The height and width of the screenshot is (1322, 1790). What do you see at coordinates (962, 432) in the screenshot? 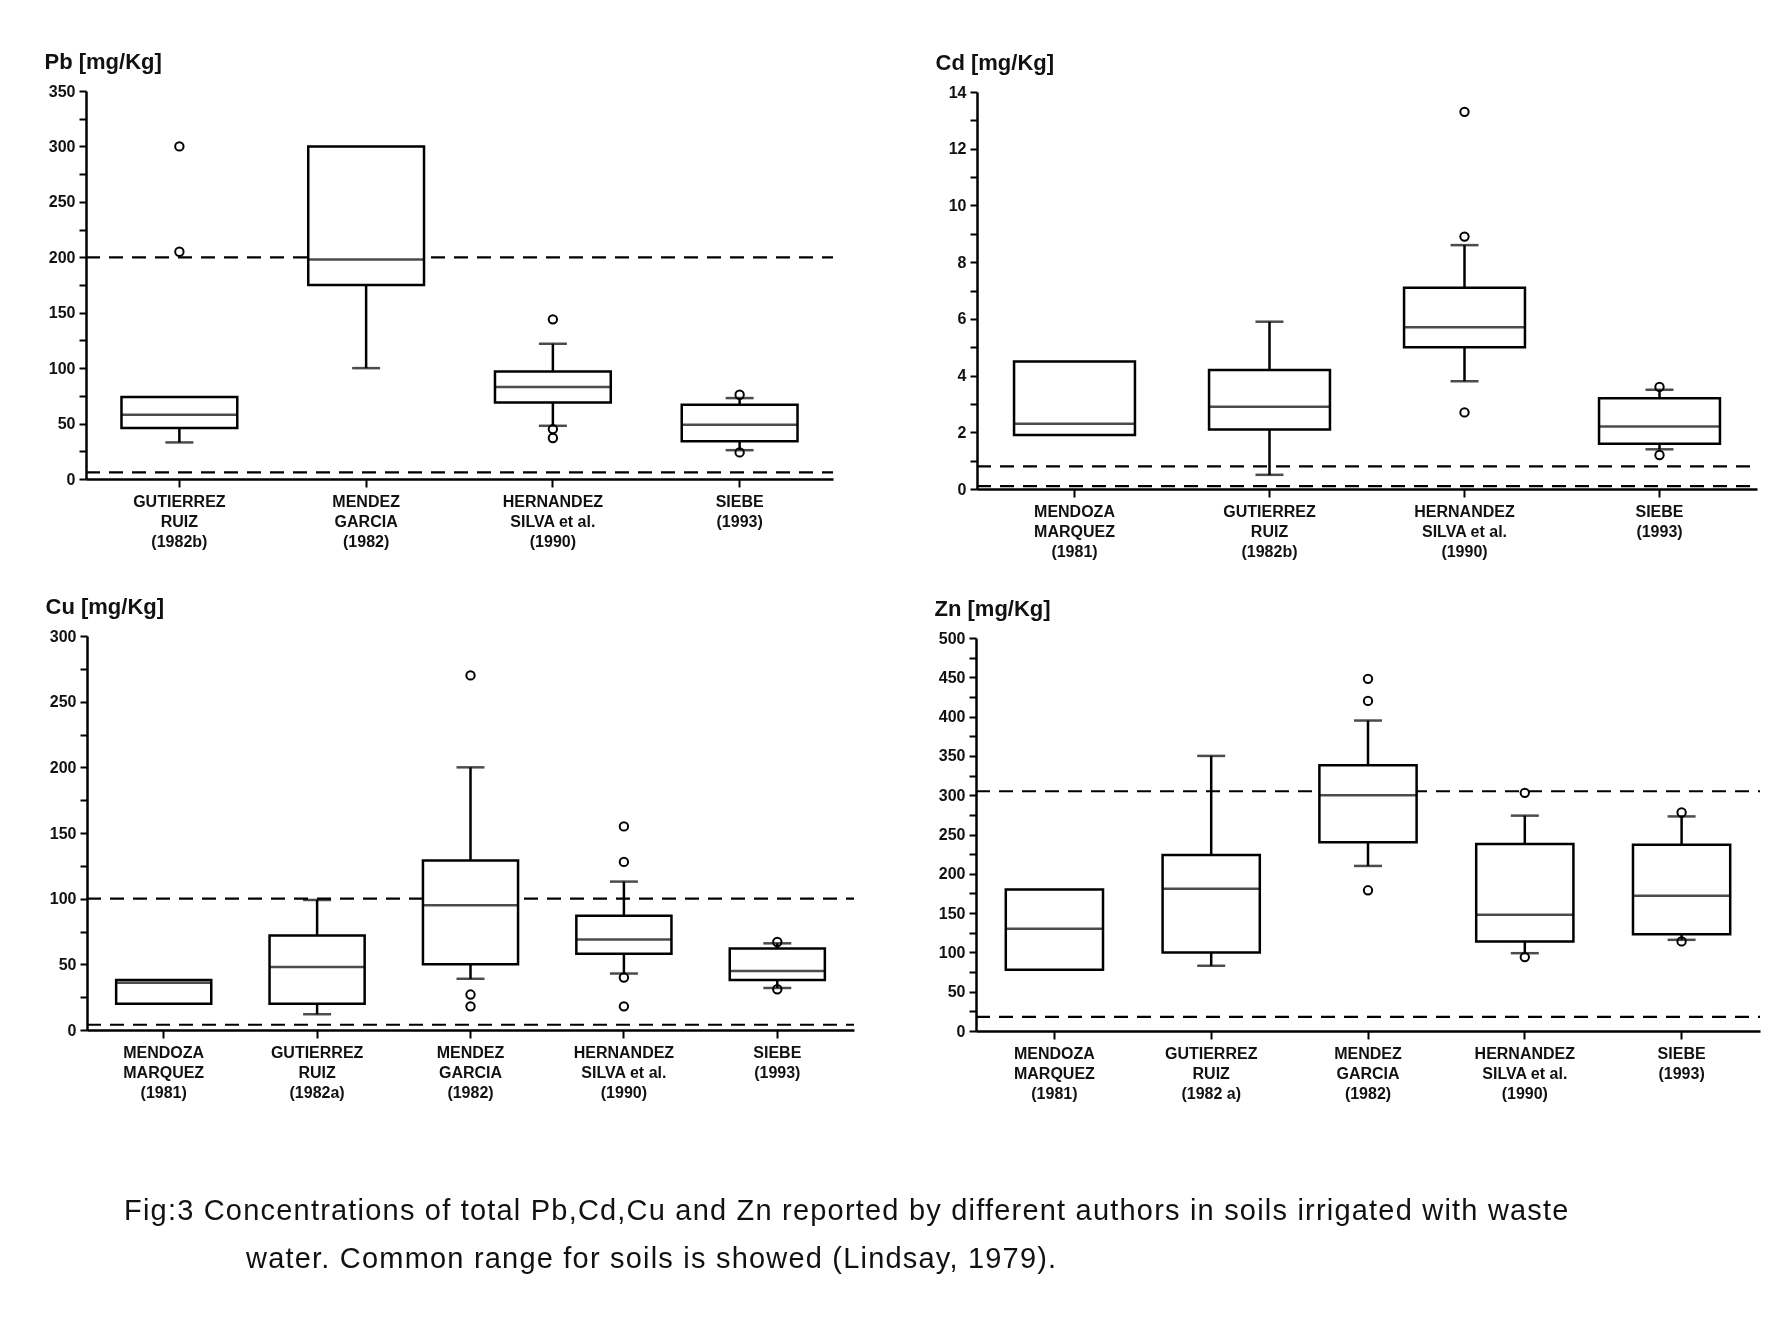
I see `y-tick-label: 2` at bounding box center [962, 432].